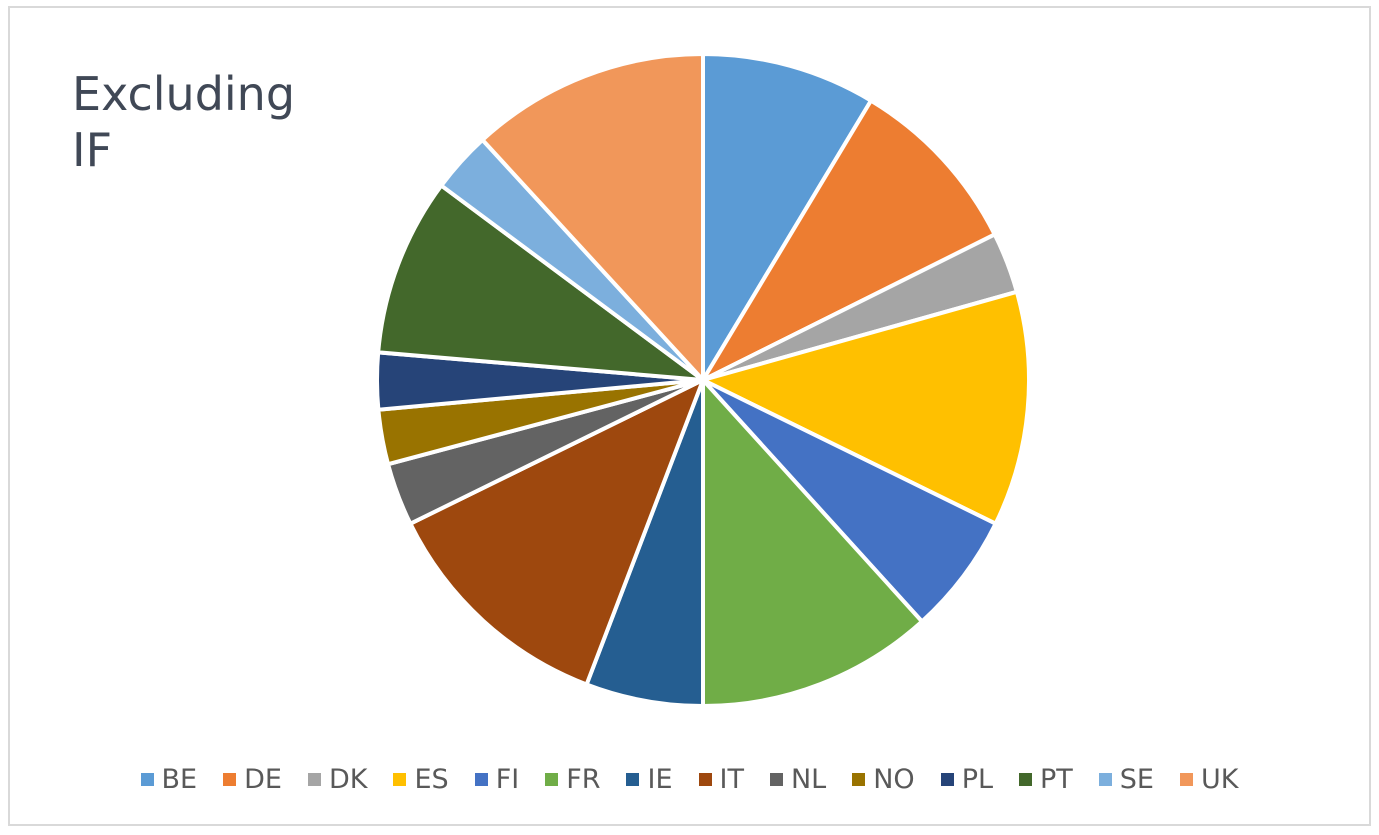 Image resolution: width=1379 pixels, height=835 pixels. I want to click on legend-label: DE, so click(263, 779).